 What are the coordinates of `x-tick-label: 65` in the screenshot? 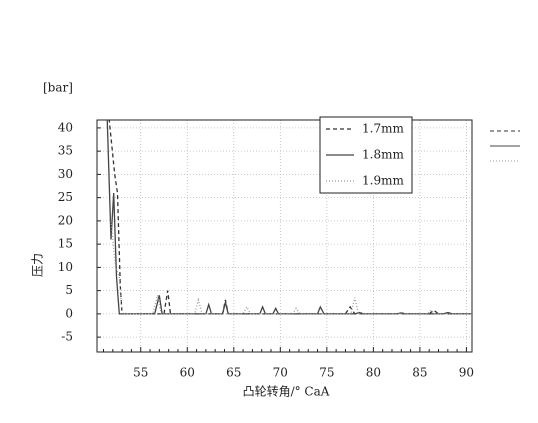 It's located at (233, 373).